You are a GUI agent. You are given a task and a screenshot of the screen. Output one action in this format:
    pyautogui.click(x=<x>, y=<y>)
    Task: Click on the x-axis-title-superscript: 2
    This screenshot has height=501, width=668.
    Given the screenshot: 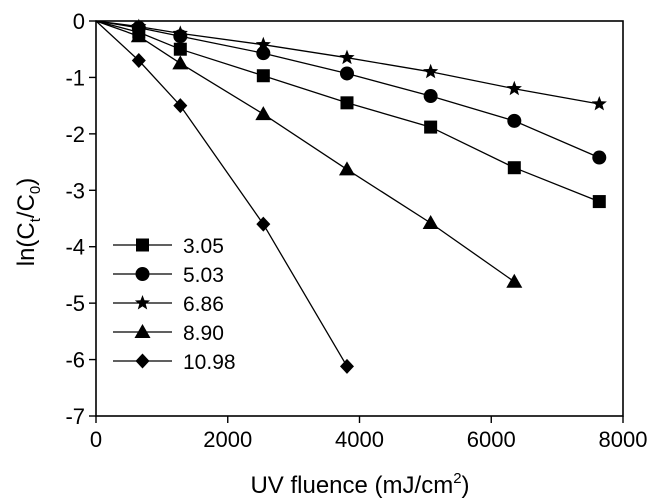 What is the action you would take?
    pyautogui.click(x=457, y=478)
    